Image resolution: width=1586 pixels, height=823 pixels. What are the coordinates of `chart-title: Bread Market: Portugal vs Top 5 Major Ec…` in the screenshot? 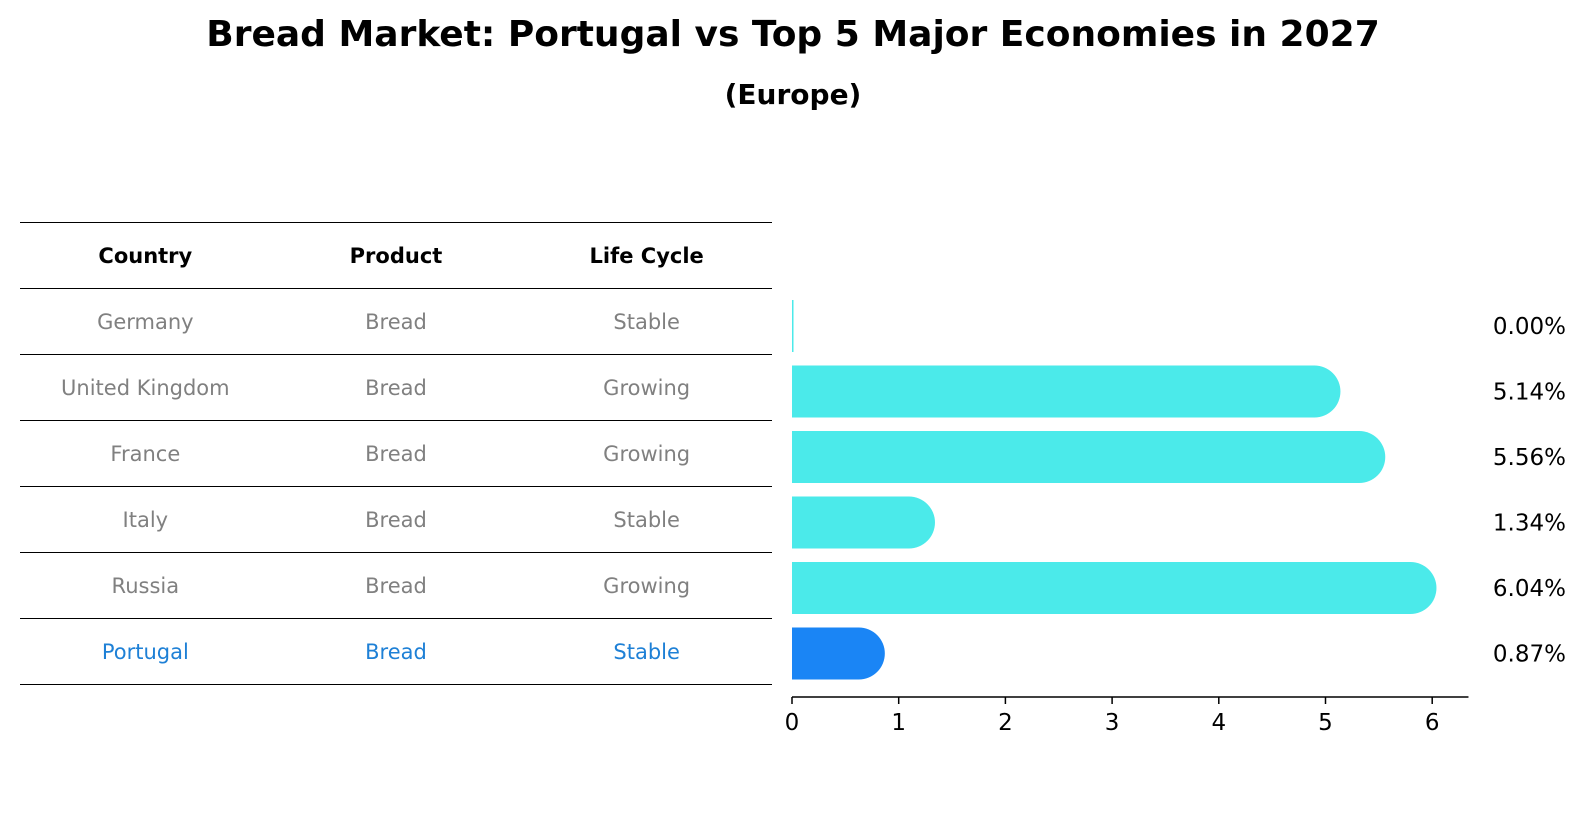 It's located at (793, 34).